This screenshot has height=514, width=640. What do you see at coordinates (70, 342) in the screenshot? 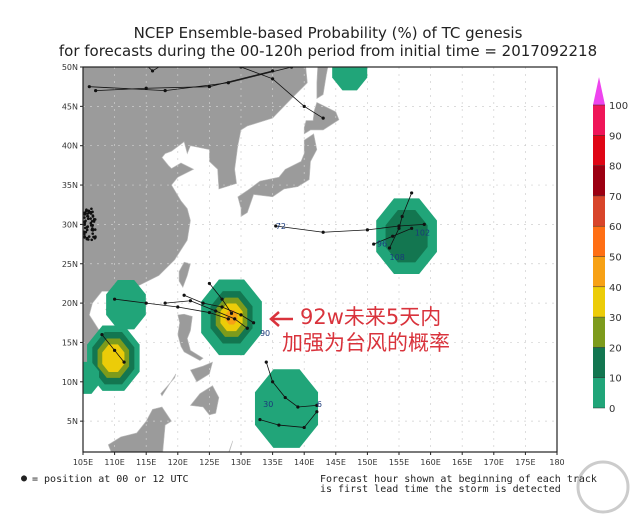
I see `y-tick-label: 15N` at bounding box center [70, 342].